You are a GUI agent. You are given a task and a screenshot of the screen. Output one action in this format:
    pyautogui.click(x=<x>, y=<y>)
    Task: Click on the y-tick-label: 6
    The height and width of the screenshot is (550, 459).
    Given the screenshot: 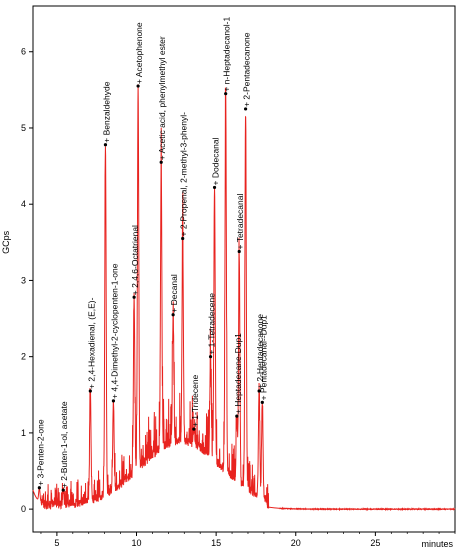 What is the action you would take?
    pyautogui.click(x=23, y=52)
    